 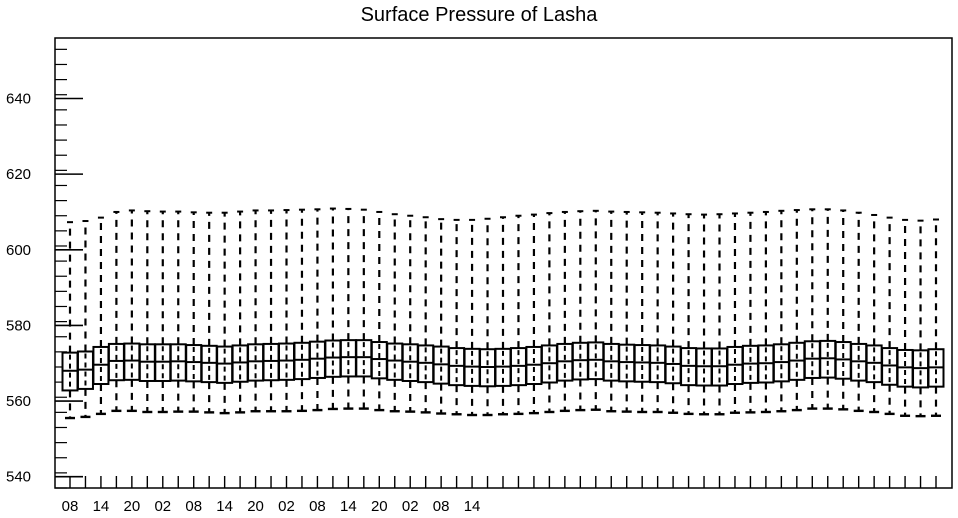 I want to click on y-tick-label: 580, so click(x=18, y=325).